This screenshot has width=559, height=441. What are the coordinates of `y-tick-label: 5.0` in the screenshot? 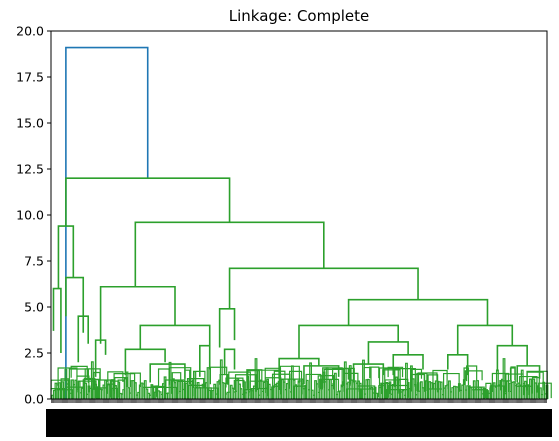 It's located at (34, 307).